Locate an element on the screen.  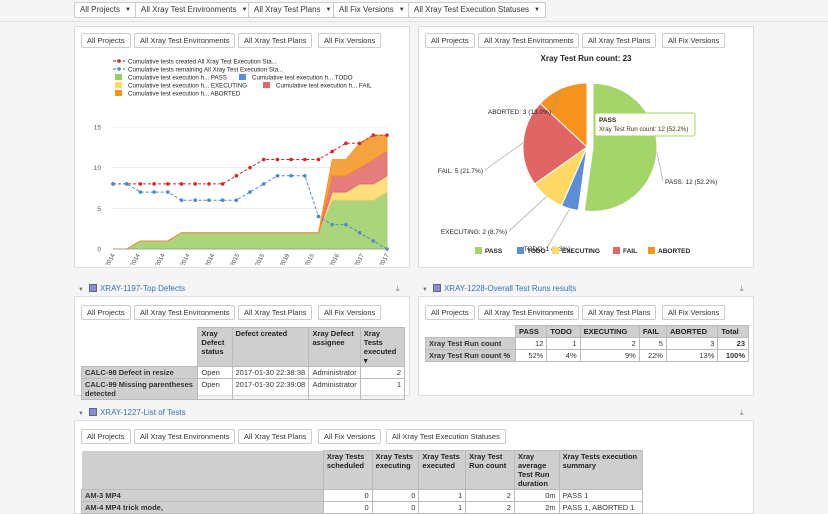
defects-gadget-header: ▼ XRAY-1197-Top Defects is located at coordinates (131, 288).